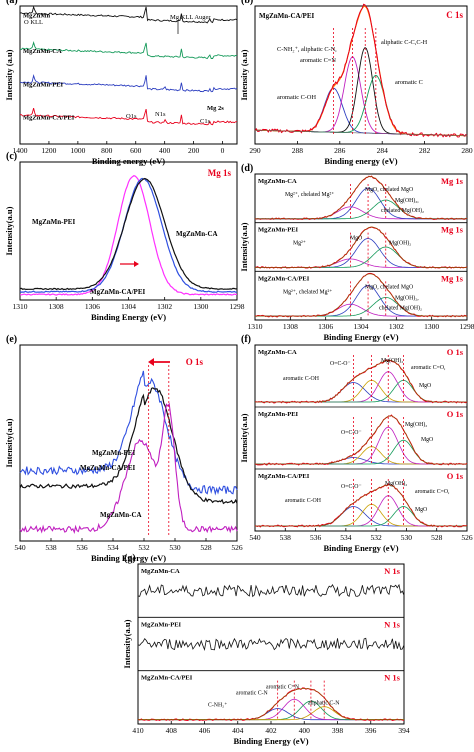 The width and height of the screenshot is (474, 752). What do you see at coordinates (340, 150) in the screenshot?
I see `x-tick-label: 286` at bounding box center [340, 150].